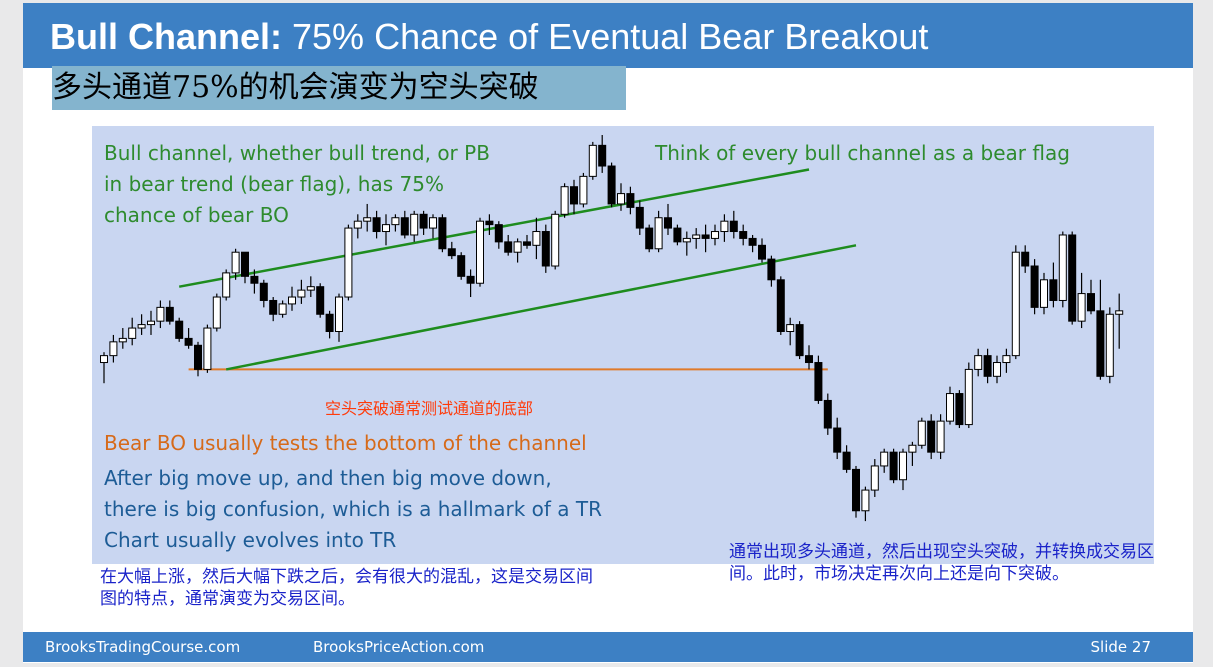 This screenshot has width=1213, height=667. I want to click on confusion-note-line: Chart usually evolves into TR, so click(250, 540).